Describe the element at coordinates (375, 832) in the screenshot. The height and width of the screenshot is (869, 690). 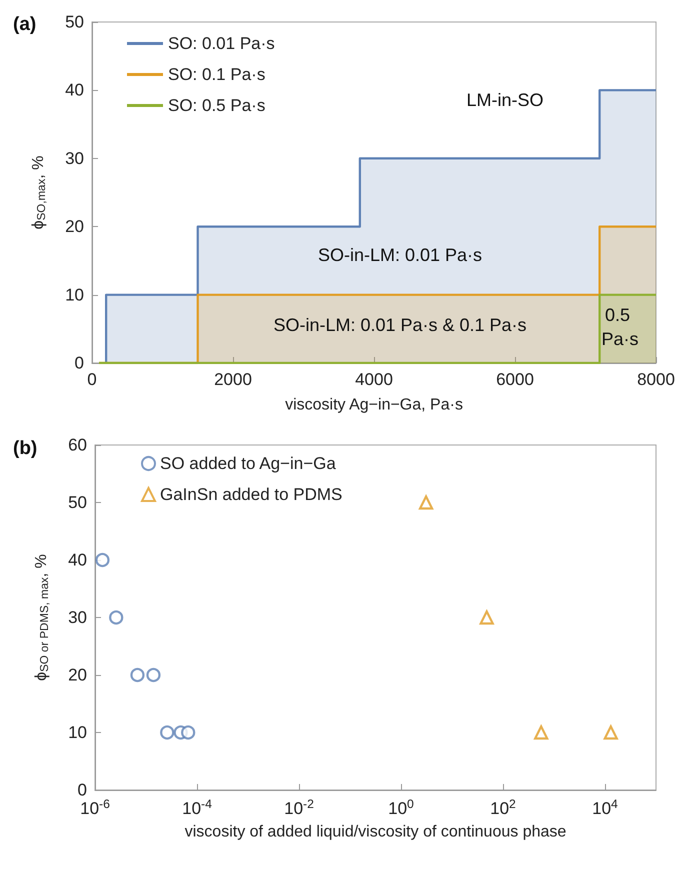
I see `x-axis-title: viscosity of added liquid/viscosity of continuous phase` at that location.